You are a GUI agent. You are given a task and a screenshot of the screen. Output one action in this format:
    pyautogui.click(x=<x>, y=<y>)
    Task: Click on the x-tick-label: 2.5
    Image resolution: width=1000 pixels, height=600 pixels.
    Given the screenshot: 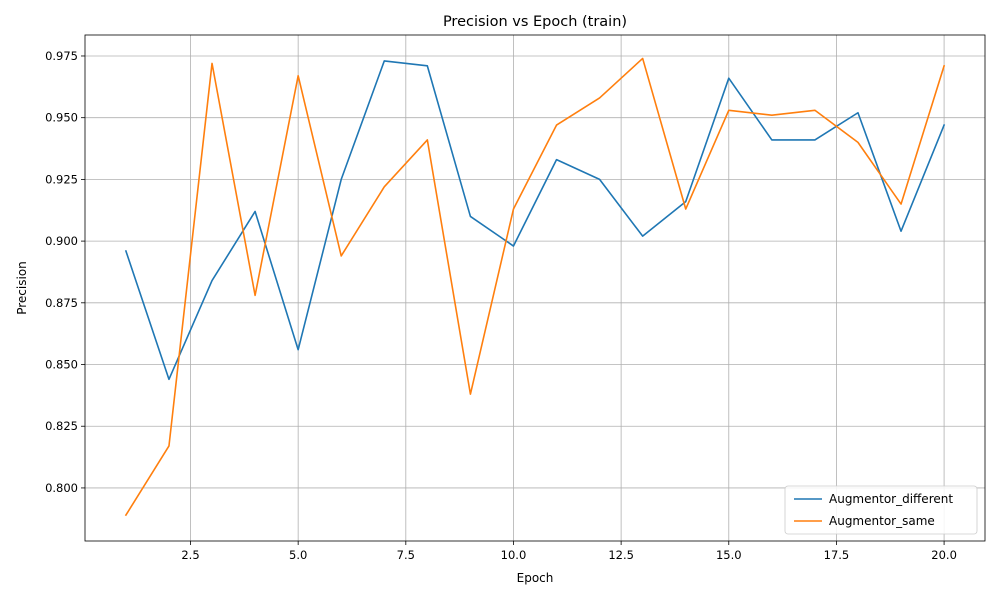 What is the action you would take?
    pyautogui.click(x=190, y=555)
    